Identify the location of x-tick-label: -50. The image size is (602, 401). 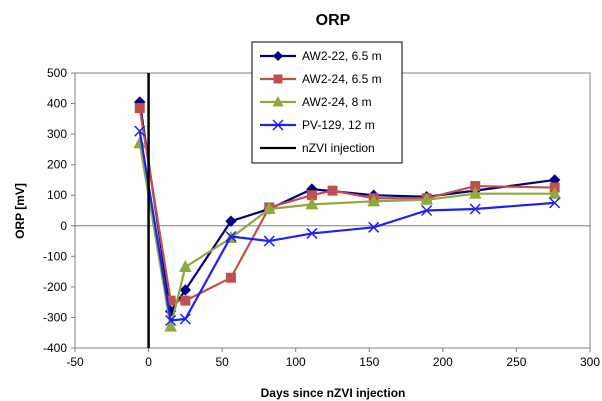
(75, 362).